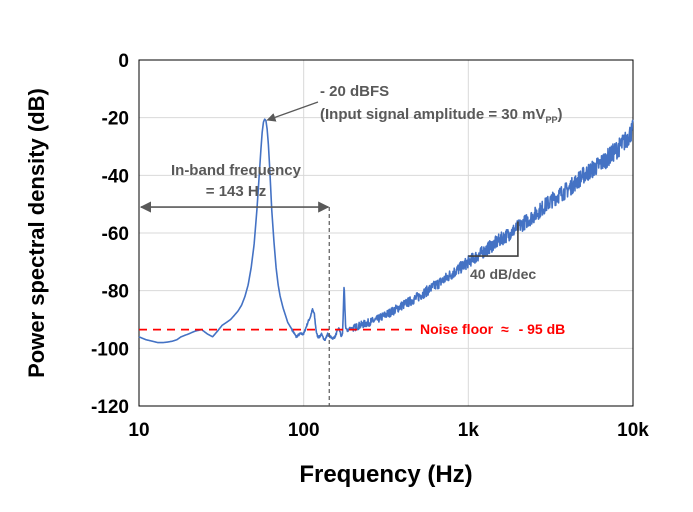  I want to click on x-tick-label: 10k, so click(633, 430).